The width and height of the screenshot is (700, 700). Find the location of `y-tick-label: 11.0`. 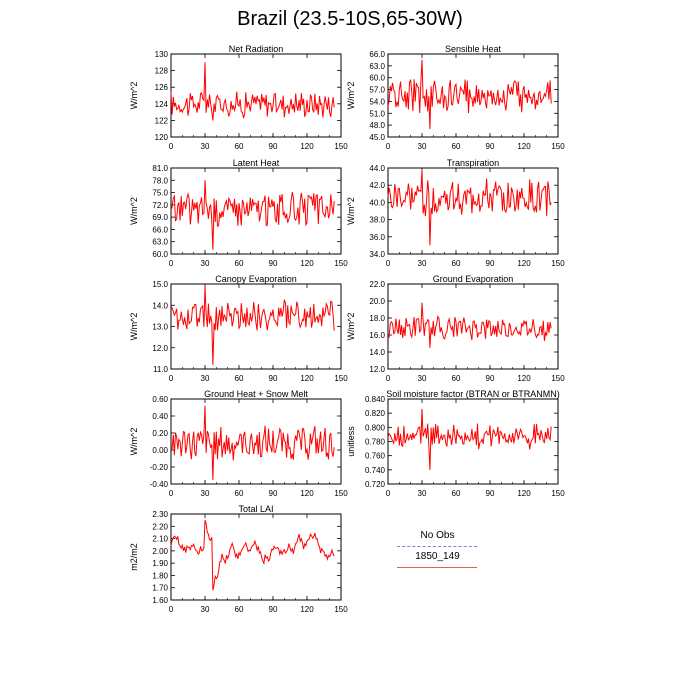

y-tick-label: 11.0 is located at coordinates (161, 369).